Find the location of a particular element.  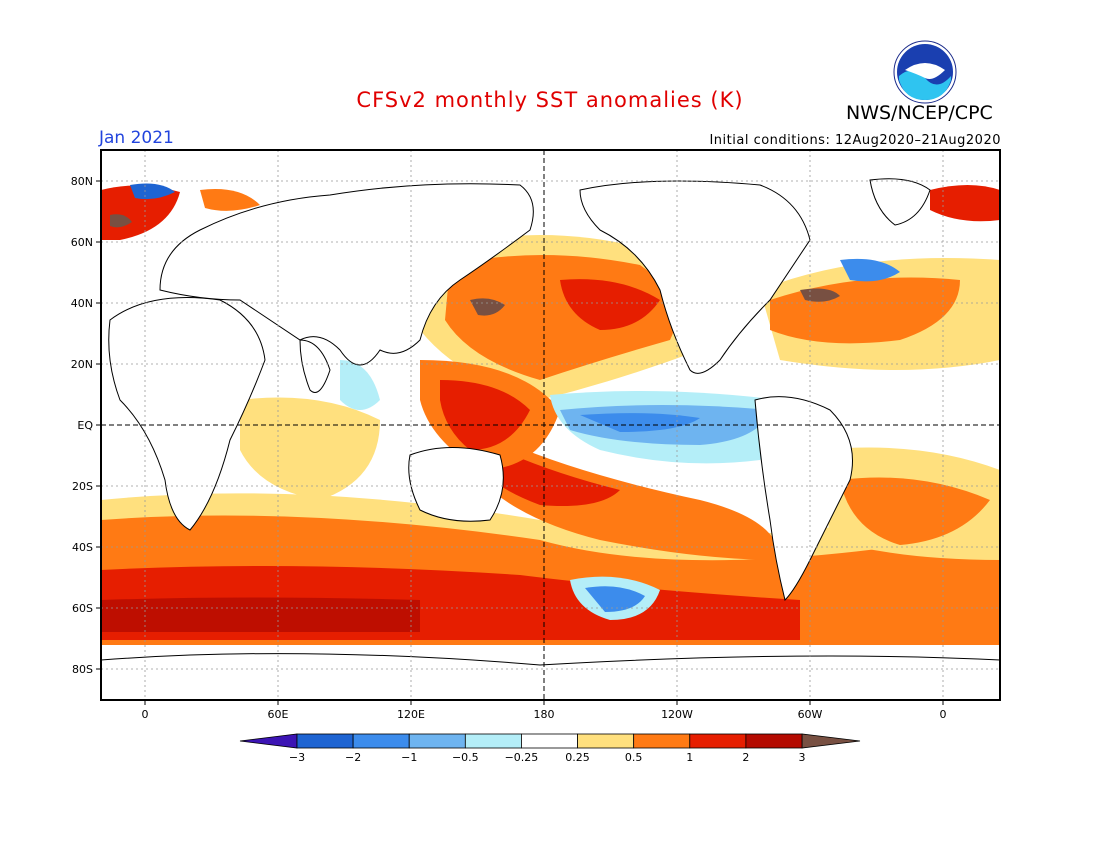

legend-arrow-high is located at coordinates (831, 741).